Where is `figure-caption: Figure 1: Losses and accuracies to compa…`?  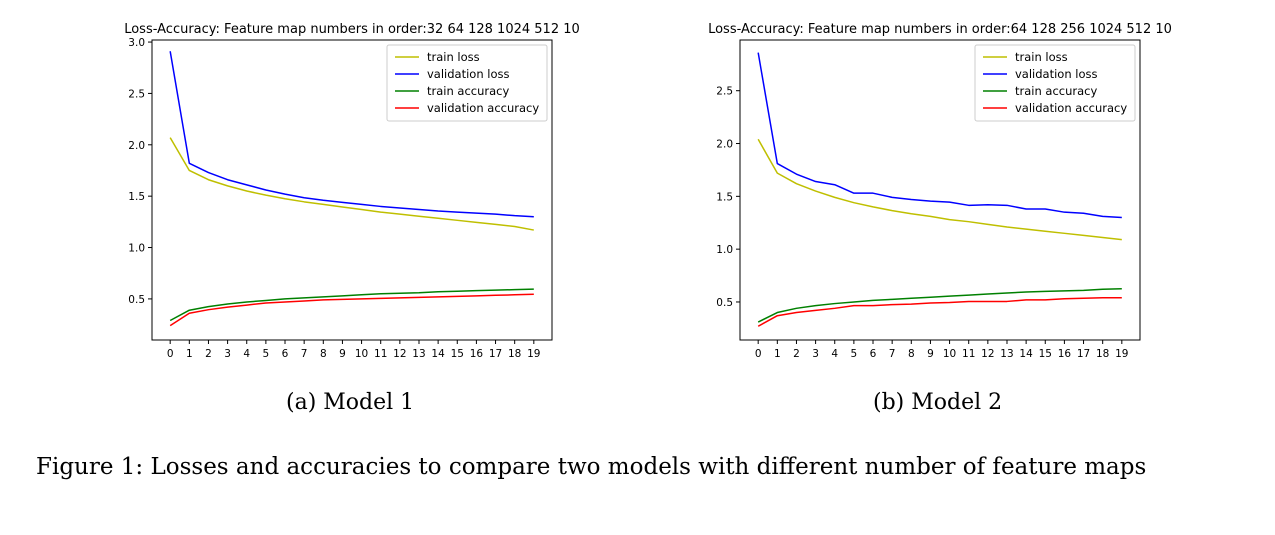 figure-caption: Figure 1: Losses and accuracies to compa… is located at coordinates (591, 467).